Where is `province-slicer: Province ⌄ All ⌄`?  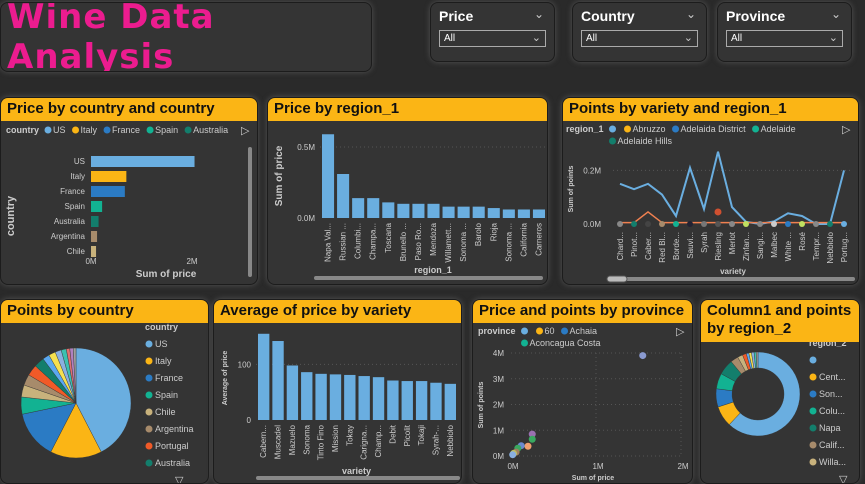
province-slicer: Province ⌄ All ⌄ is located at coordinates (784, 32).